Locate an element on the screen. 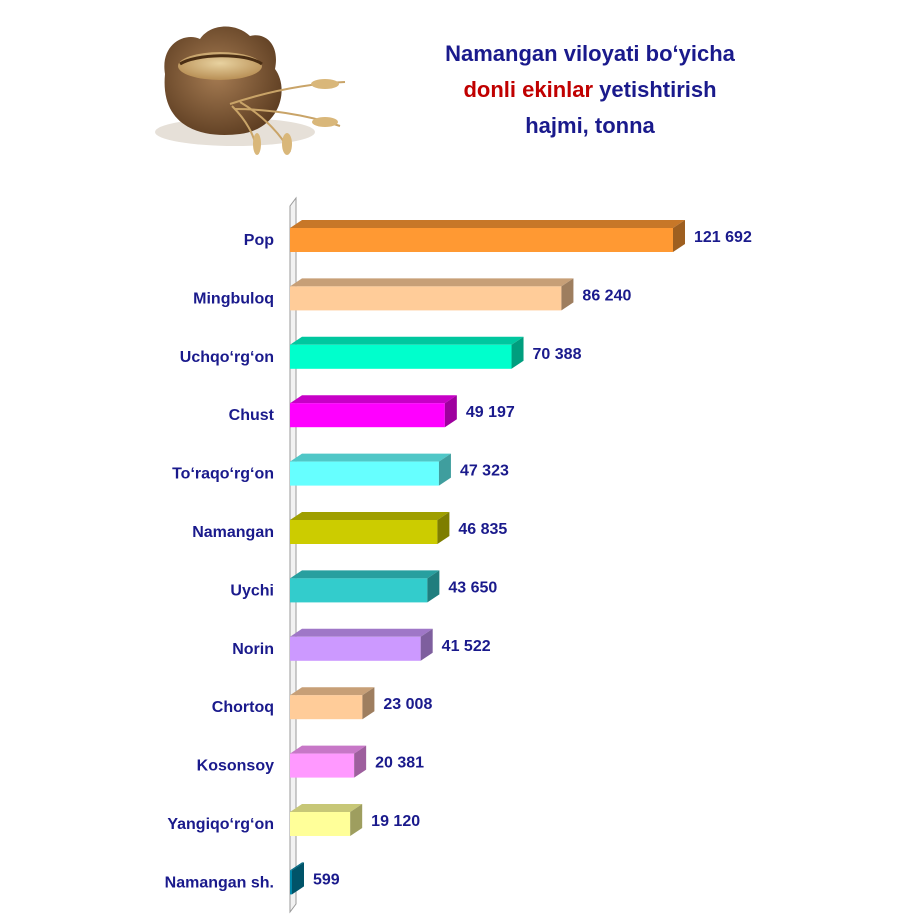  category-label: Mingbuloq is located at coordinates (233, 298).